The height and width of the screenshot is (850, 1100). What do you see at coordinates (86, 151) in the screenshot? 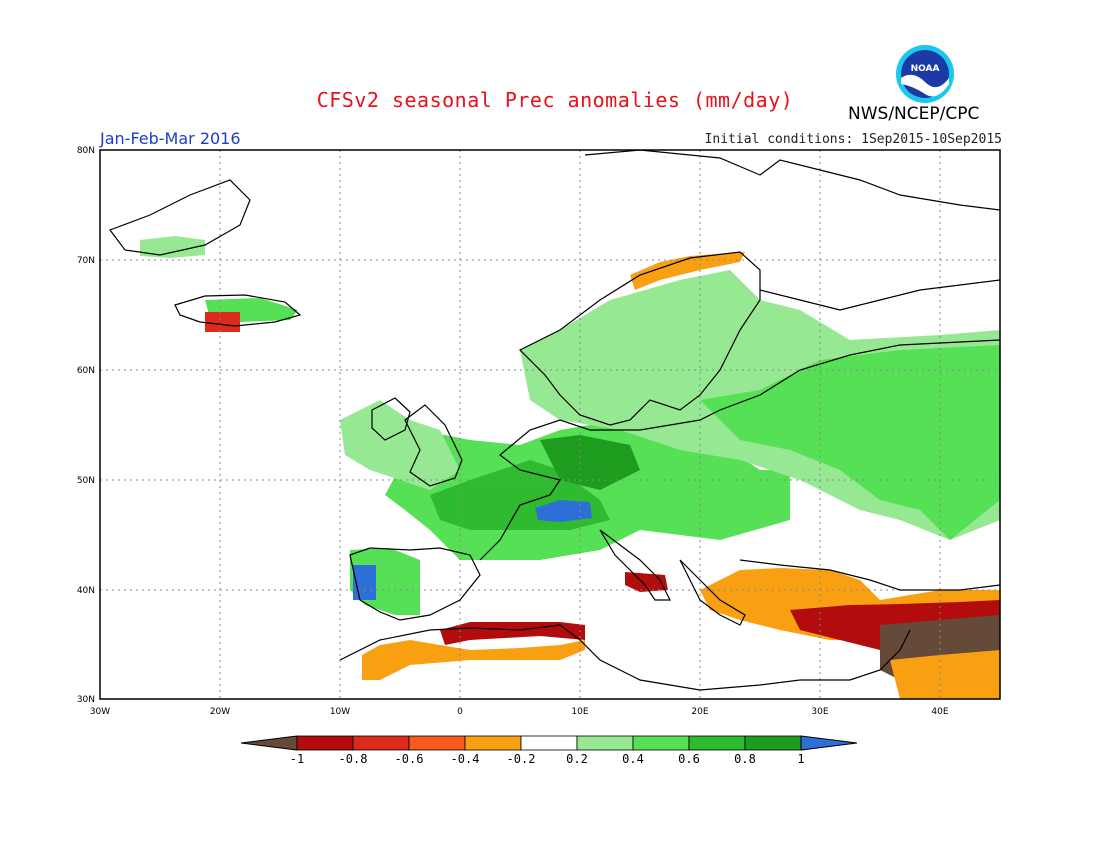
I see `lat-tick-label: 80N` at bounding box center [86, 151].